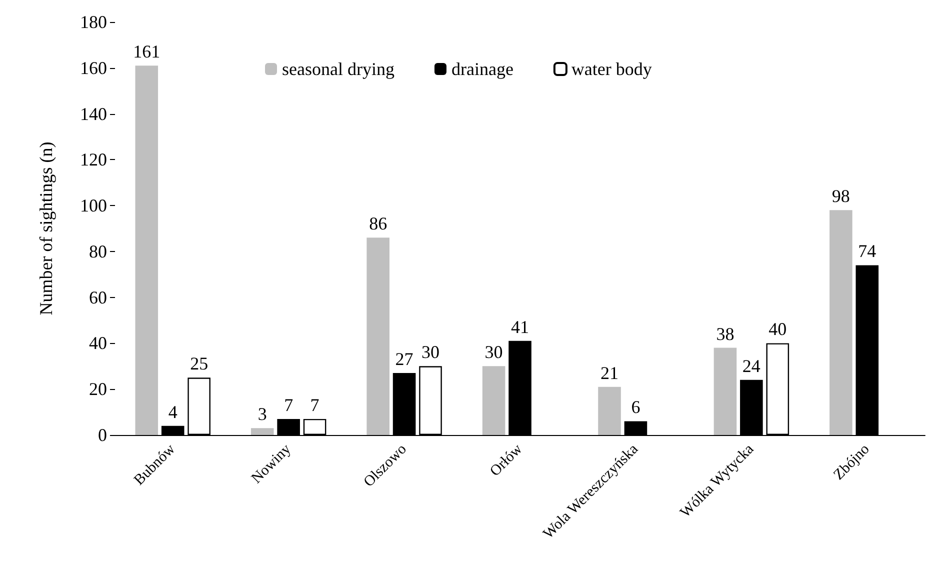 The image size is (935, 584). What do you see at coordinates (378, 224) in the screenshot?
I see `data-label: 86` at bounding box center [378, 224].